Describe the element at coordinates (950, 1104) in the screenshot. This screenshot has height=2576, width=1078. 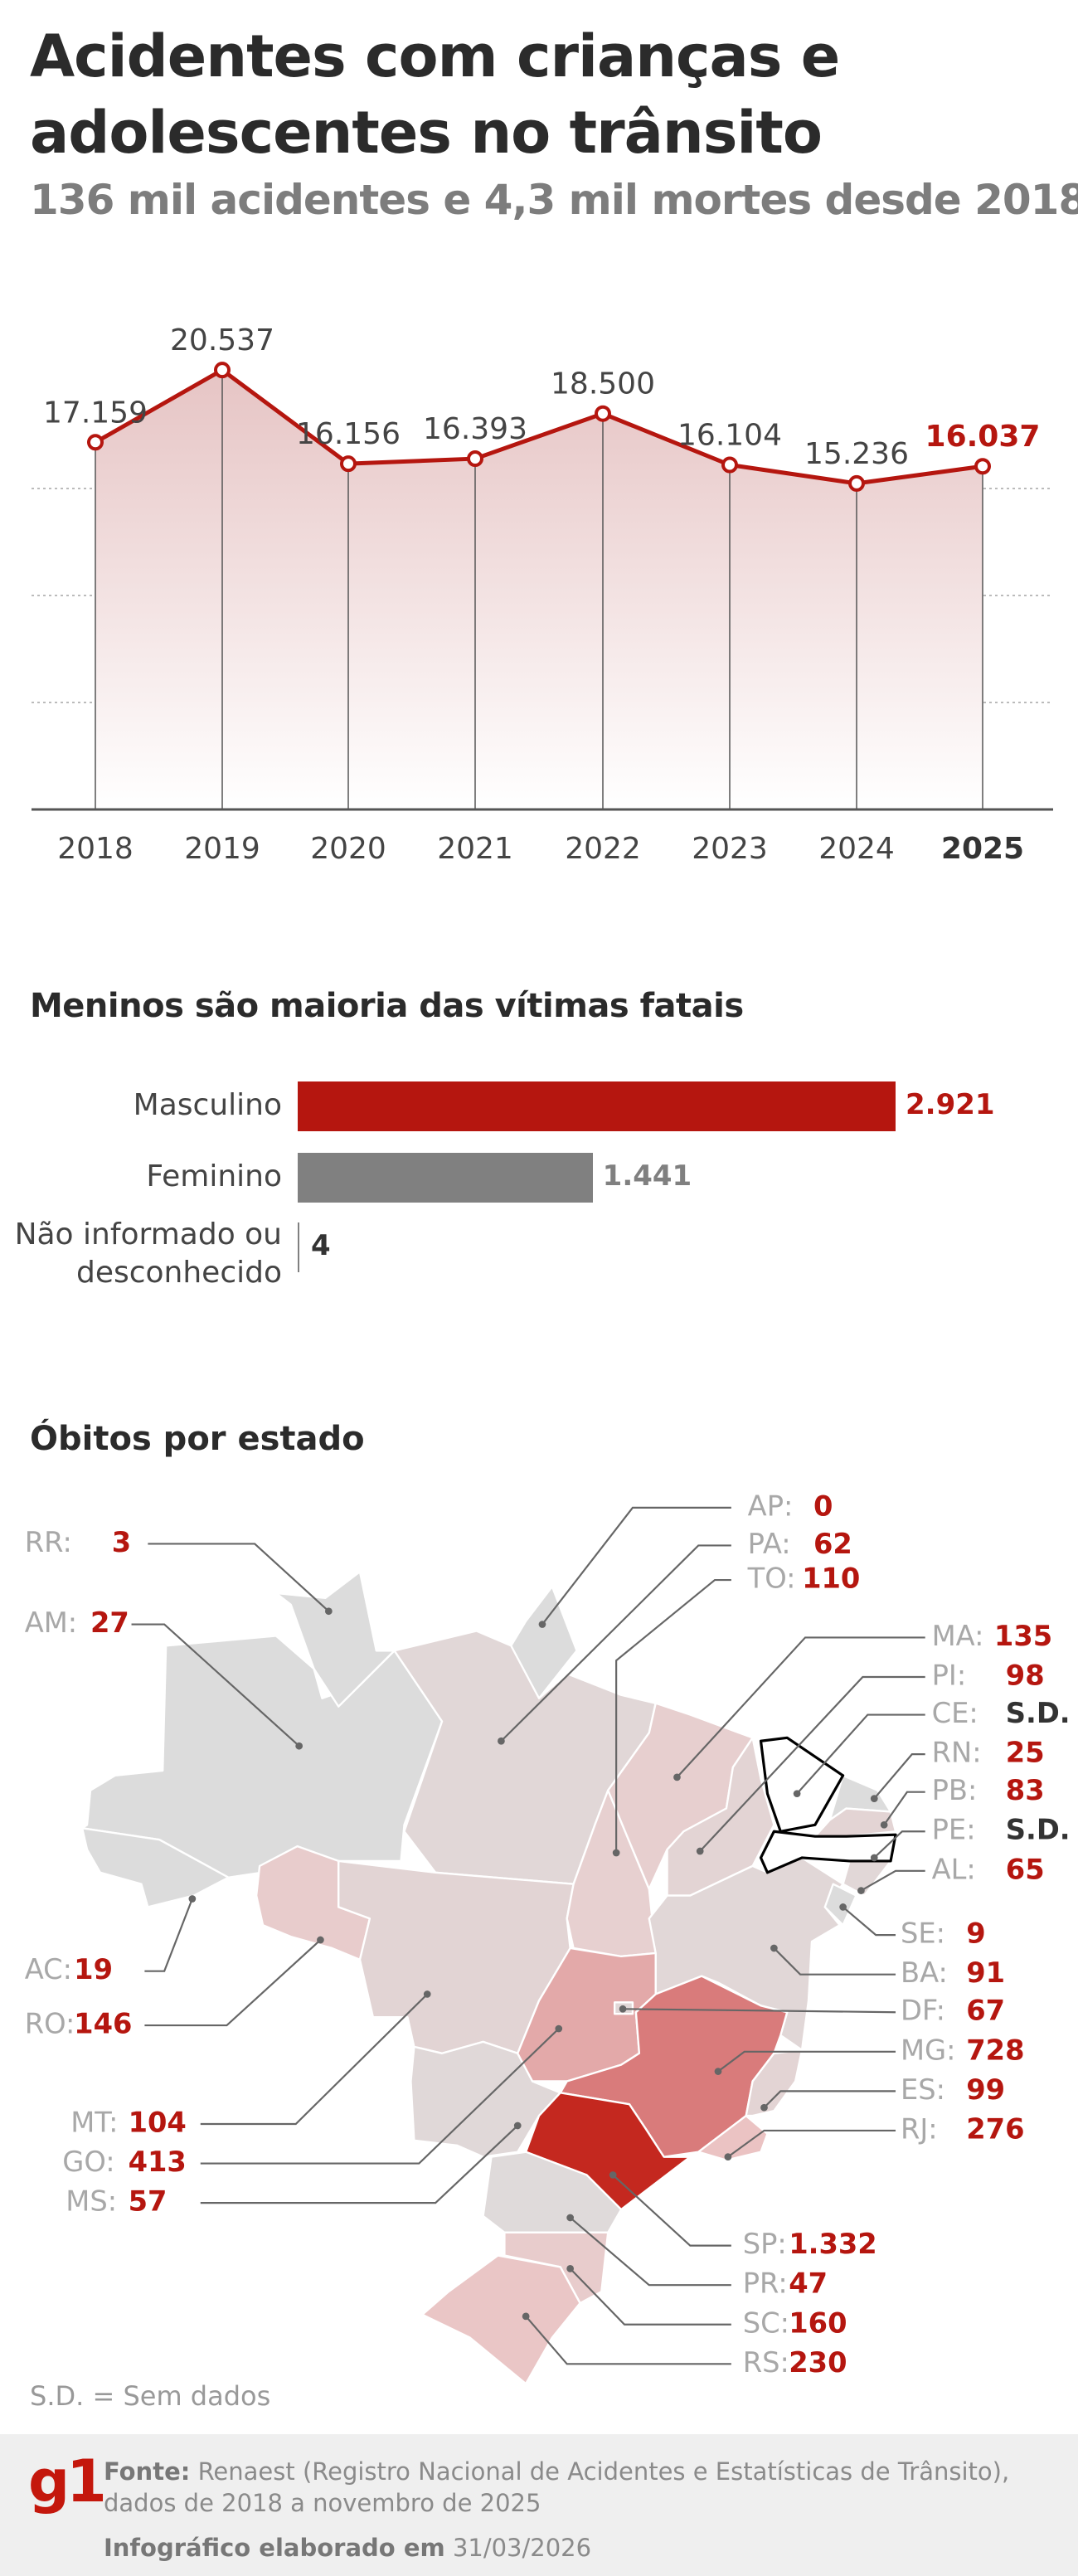
I see `bar-value: 2.921` at that location.